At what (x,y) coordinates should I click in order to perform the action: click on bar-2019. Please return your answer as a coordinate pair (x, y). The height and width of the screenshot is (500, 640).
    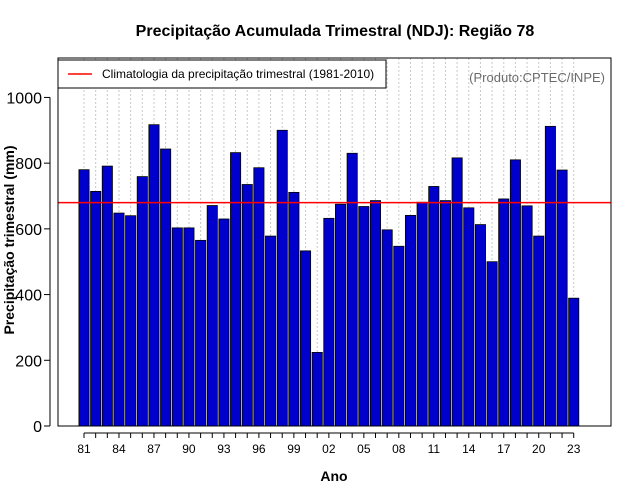
    Looking at the image, I should click on (527, 316).